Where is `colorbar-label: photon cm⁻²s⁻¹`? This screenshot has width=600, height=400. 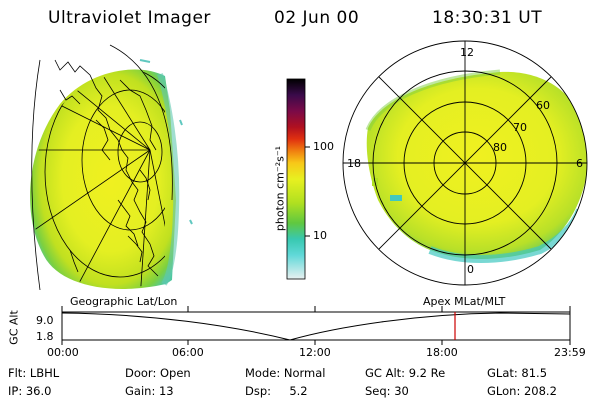
colorbar-label: photon cm⁻²s⁻¹ is located at coordinates (280, 188).